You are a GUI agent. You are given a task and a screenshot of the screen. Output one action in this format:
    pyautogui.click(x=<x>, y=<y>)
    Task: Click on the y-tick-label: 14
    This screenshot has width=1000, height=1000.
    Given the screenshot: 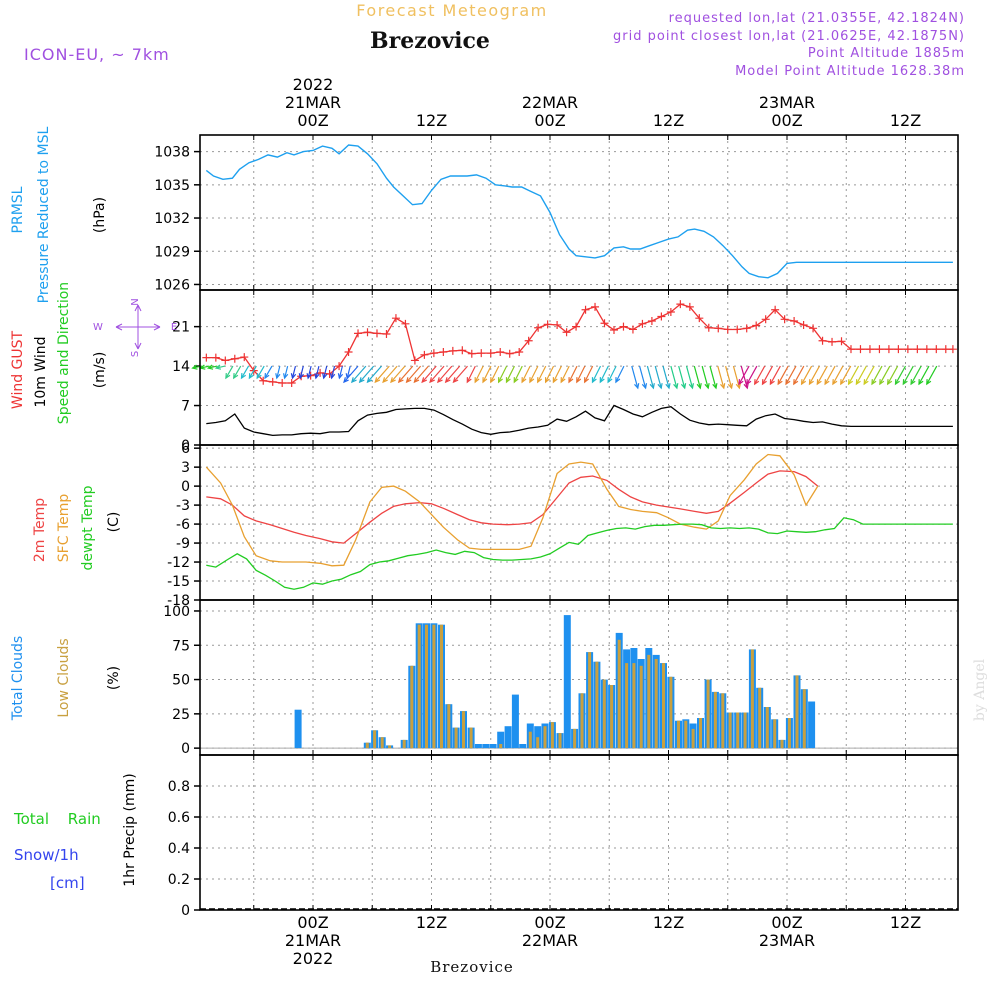 What is the action you would take?
    pyautogui.click(x=181, y=367)
    